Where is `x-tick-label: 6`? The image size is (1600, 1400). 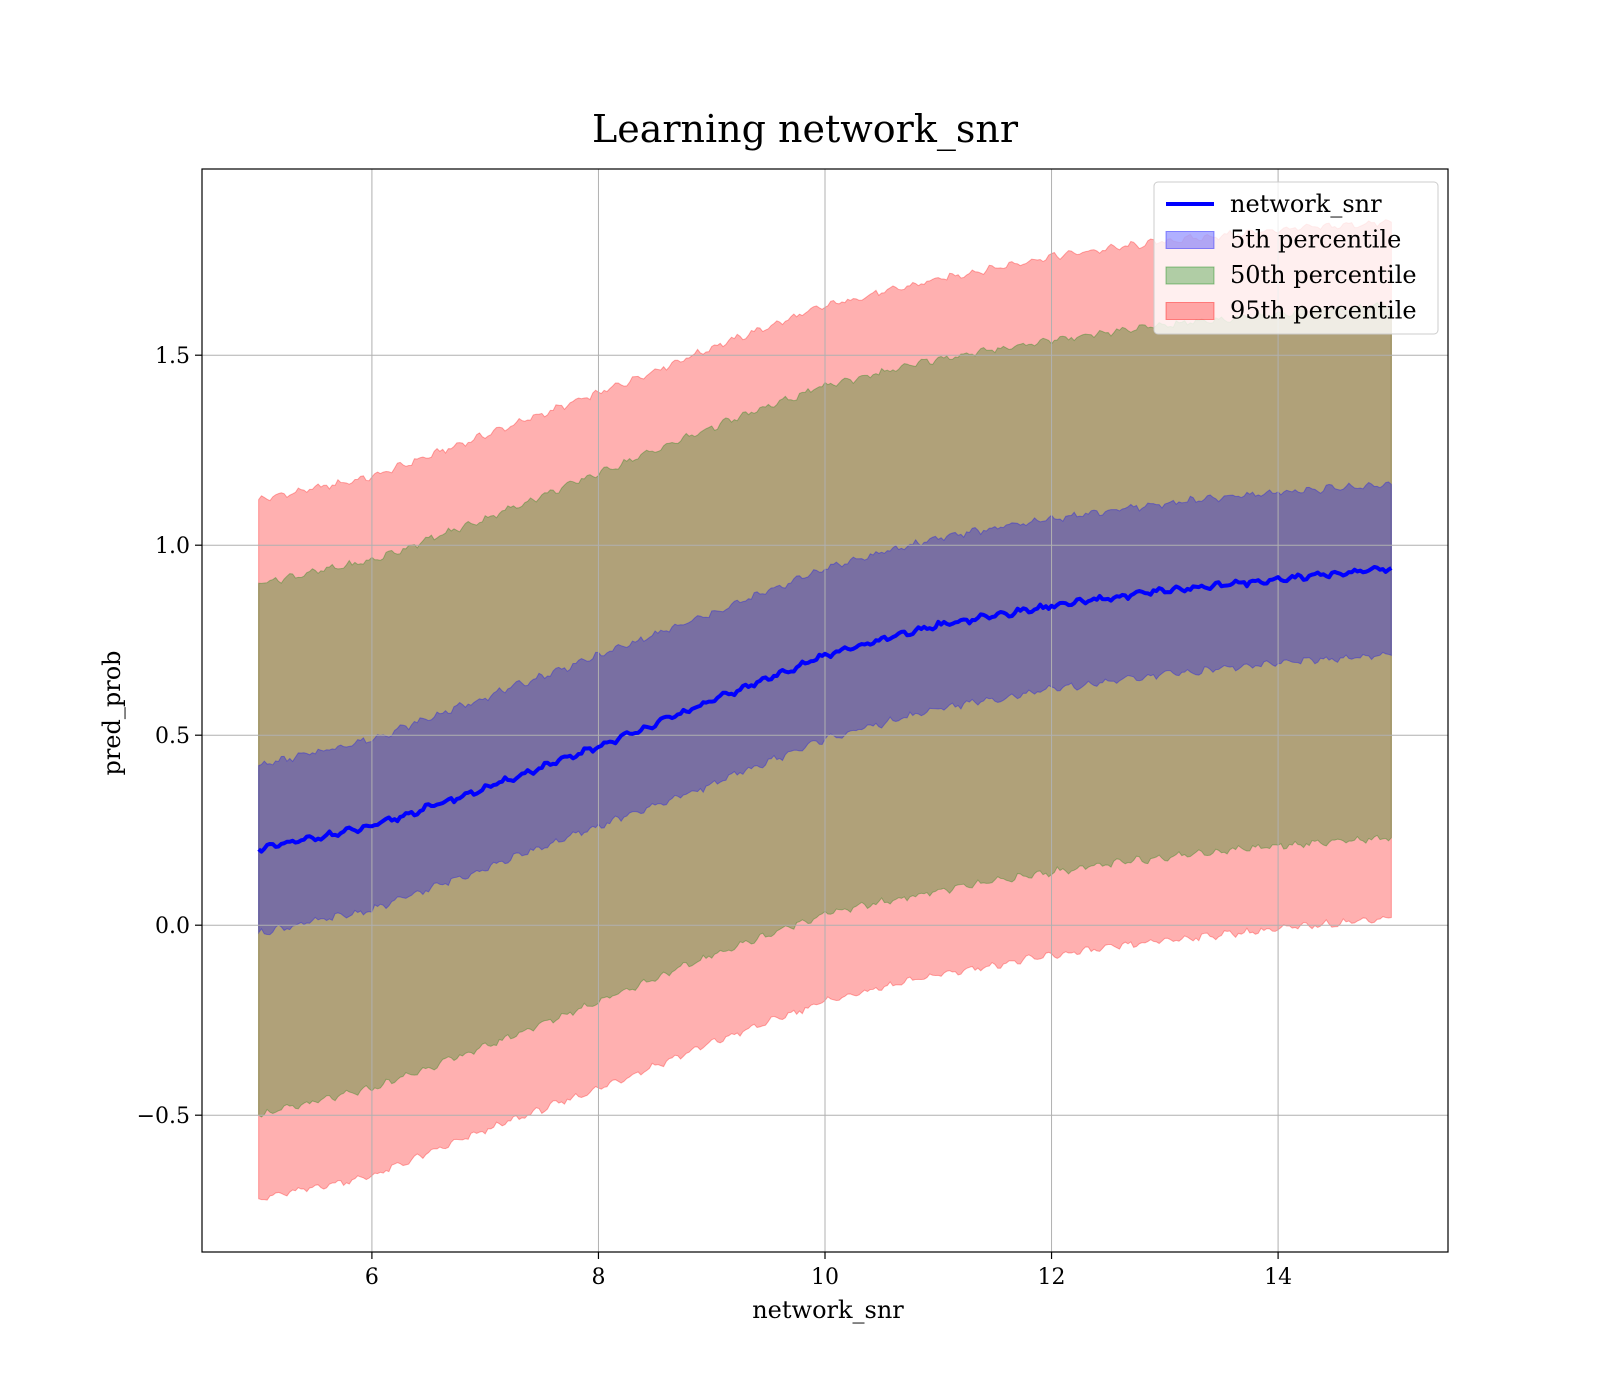 x-tick-label: 6 is located at coordinates (372, 1277).